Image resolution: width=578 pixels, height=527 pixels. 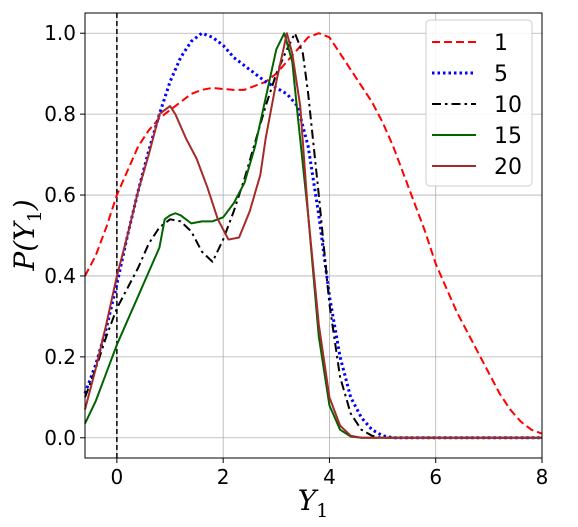 What do you see at coordinates (508, 105) in the screenshot?
I see `legend-label-10: 10` at bounding box center [508, 105].